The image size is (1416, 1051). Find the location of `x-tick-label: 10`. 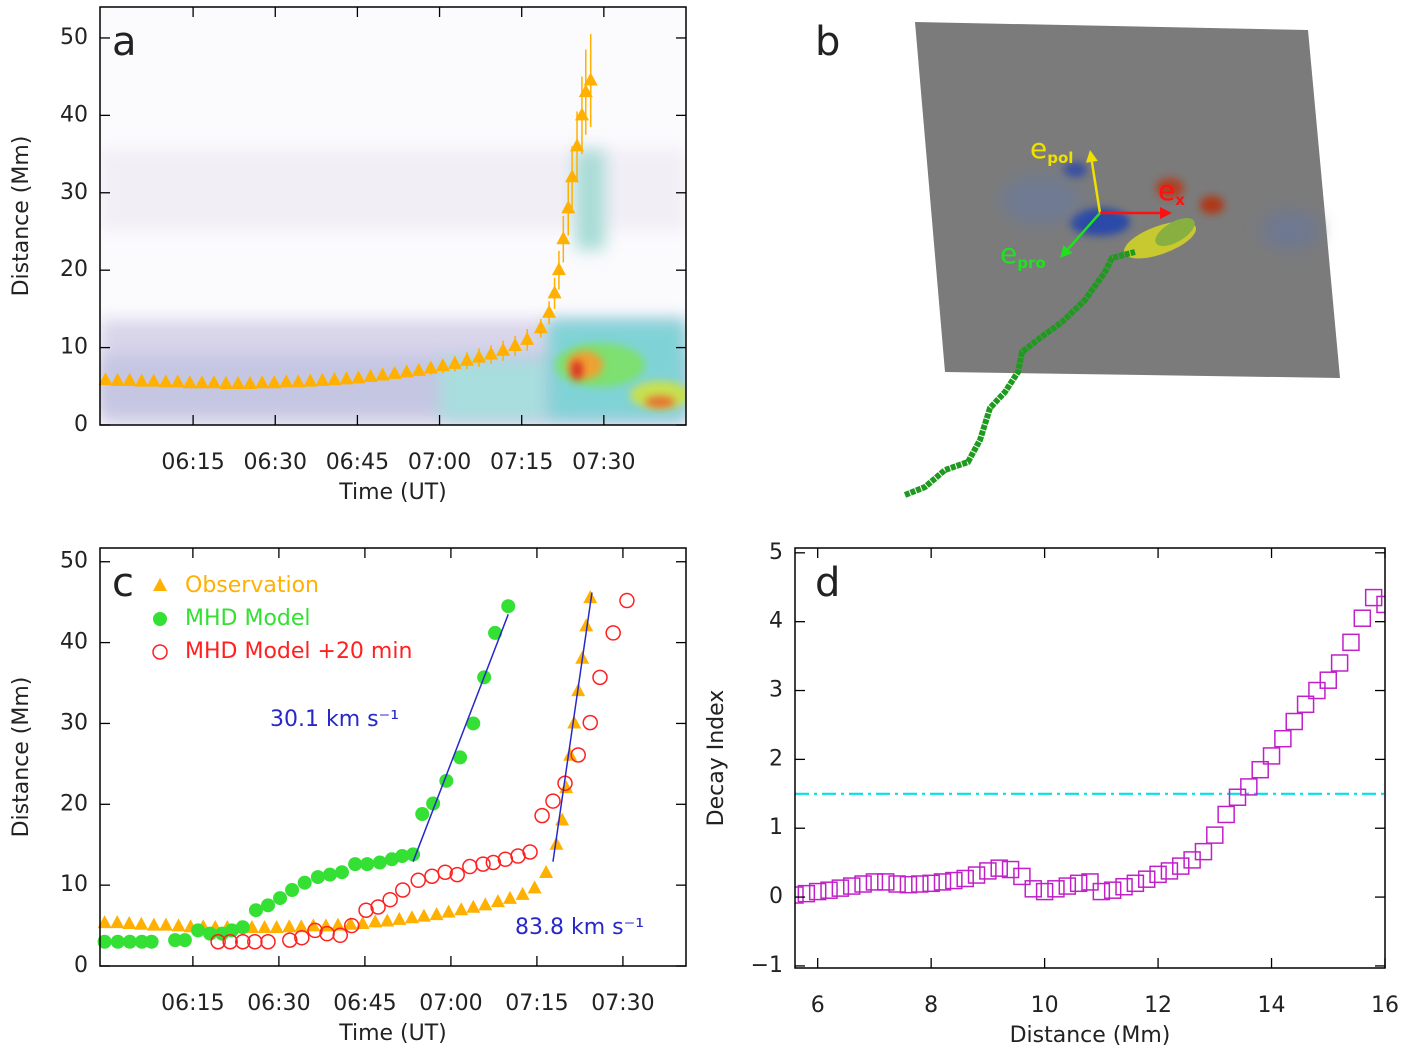

x-tick-label: 10 is located at coordinates (1045, 1005).